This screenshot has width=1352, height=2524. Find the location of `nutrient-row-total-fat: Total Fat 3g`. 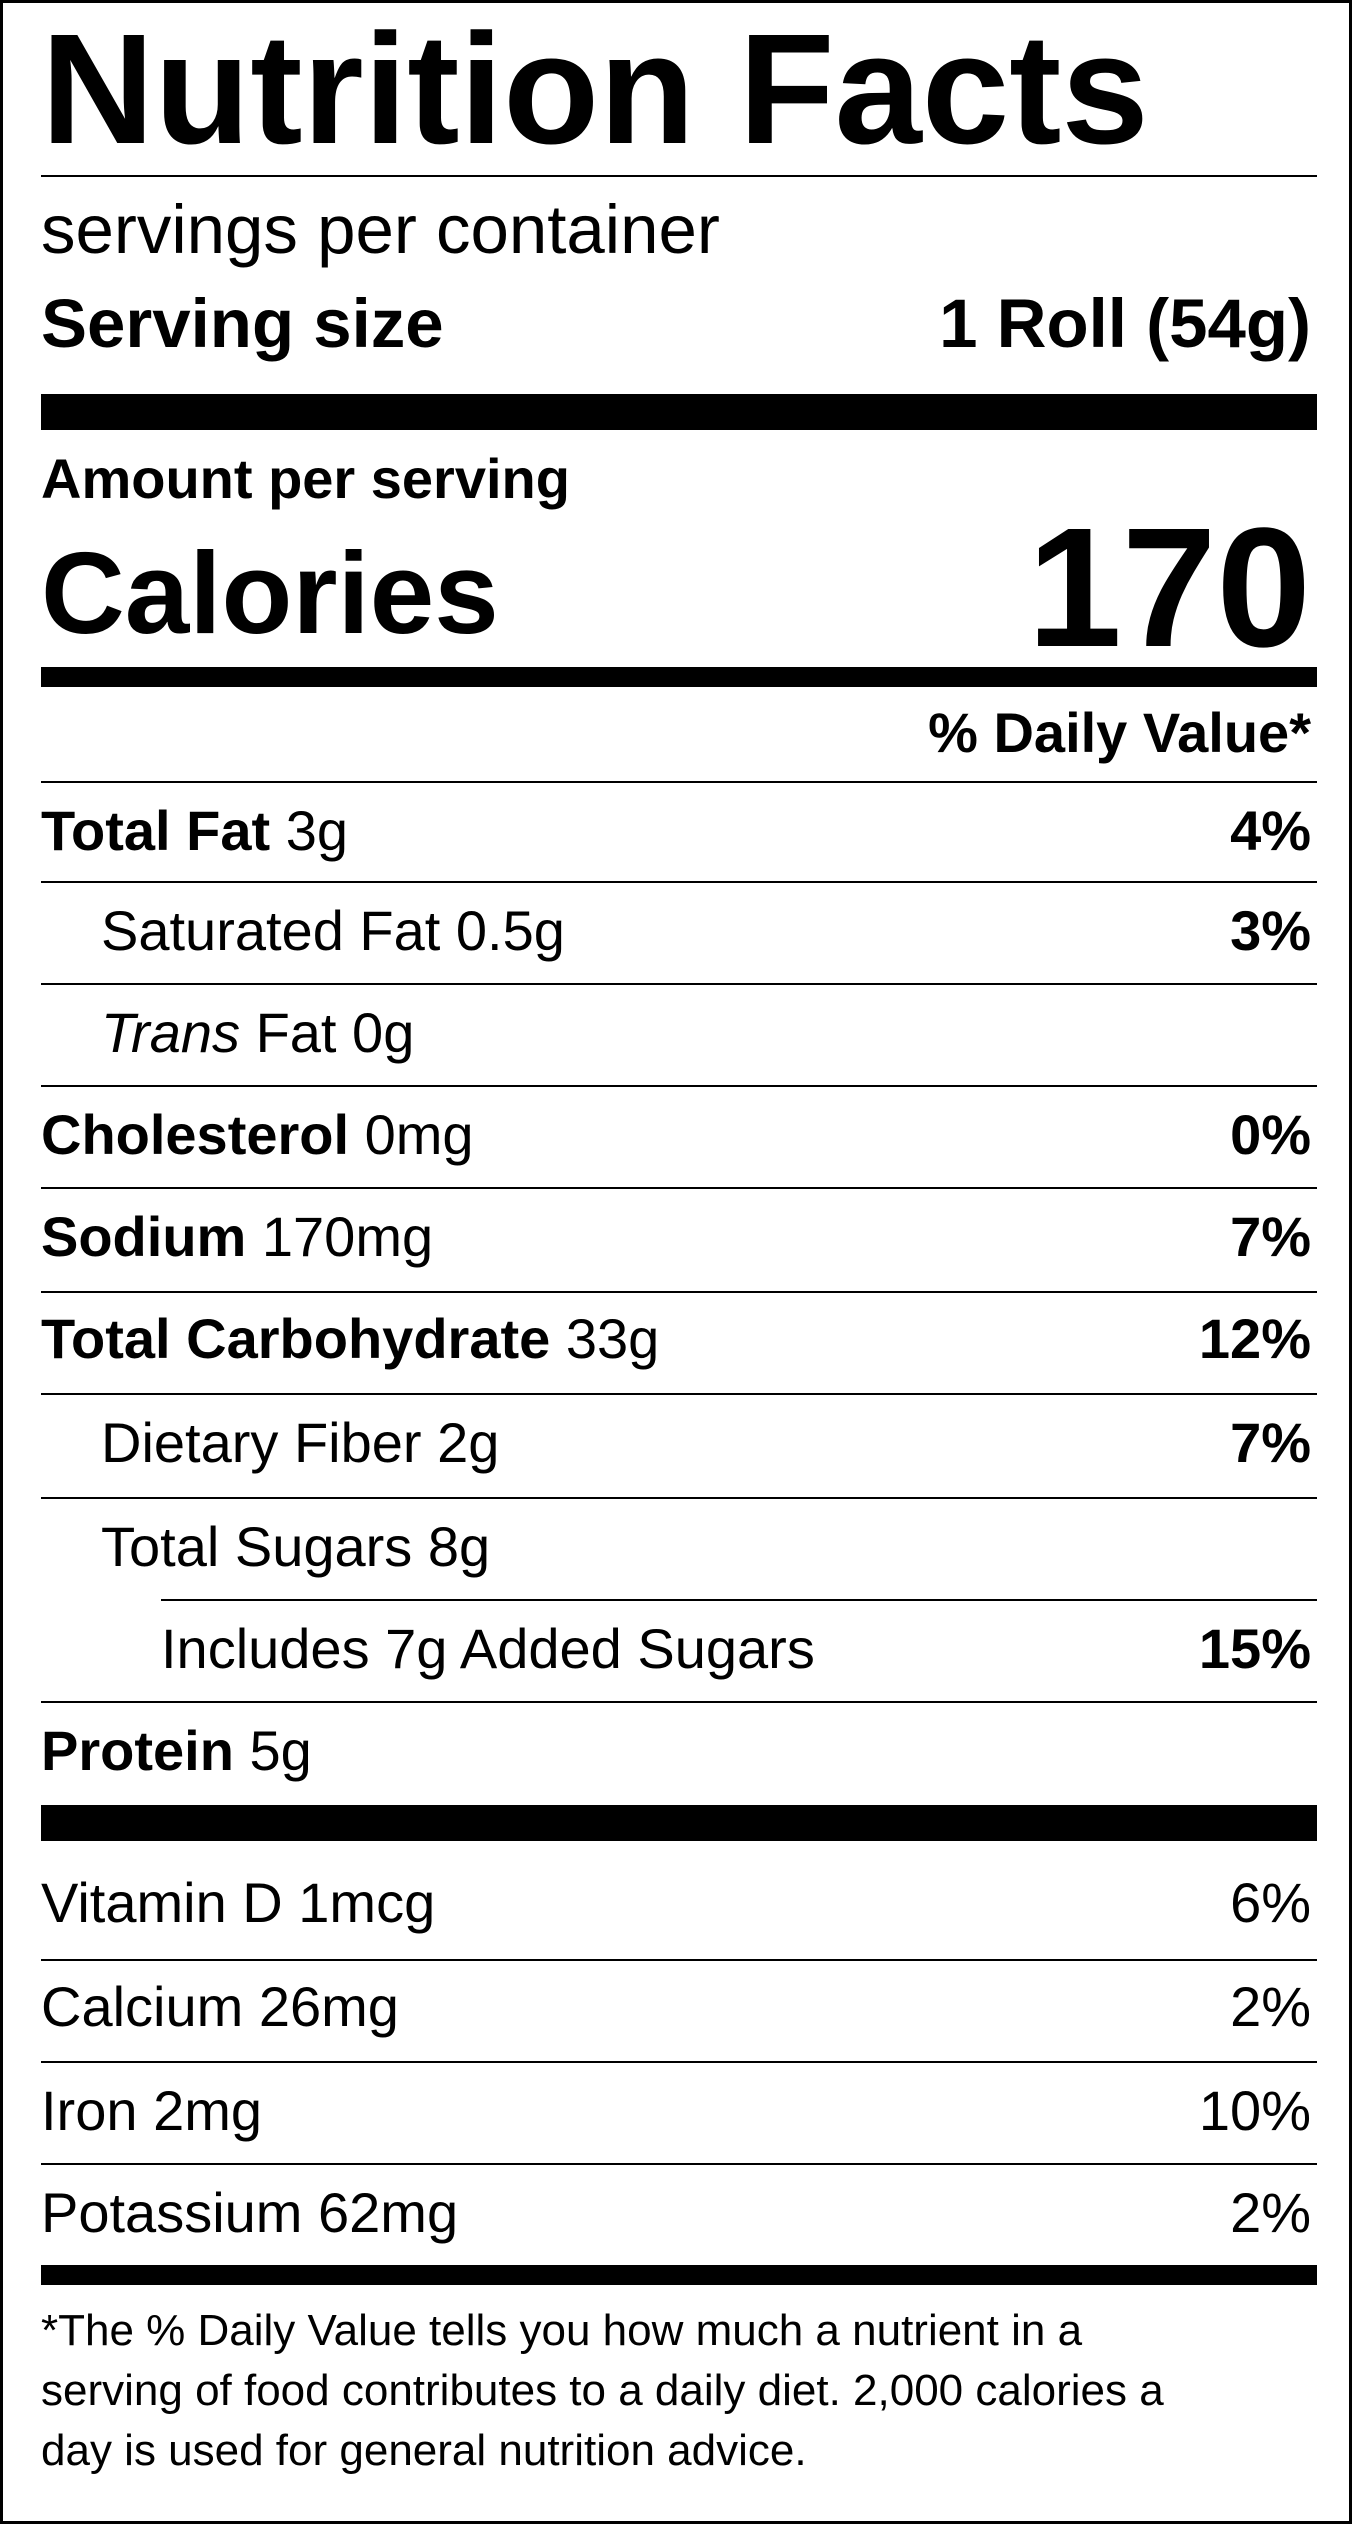

nutrient-row-total-fat: Total Fat 3g is located at coordinates (194, 831).